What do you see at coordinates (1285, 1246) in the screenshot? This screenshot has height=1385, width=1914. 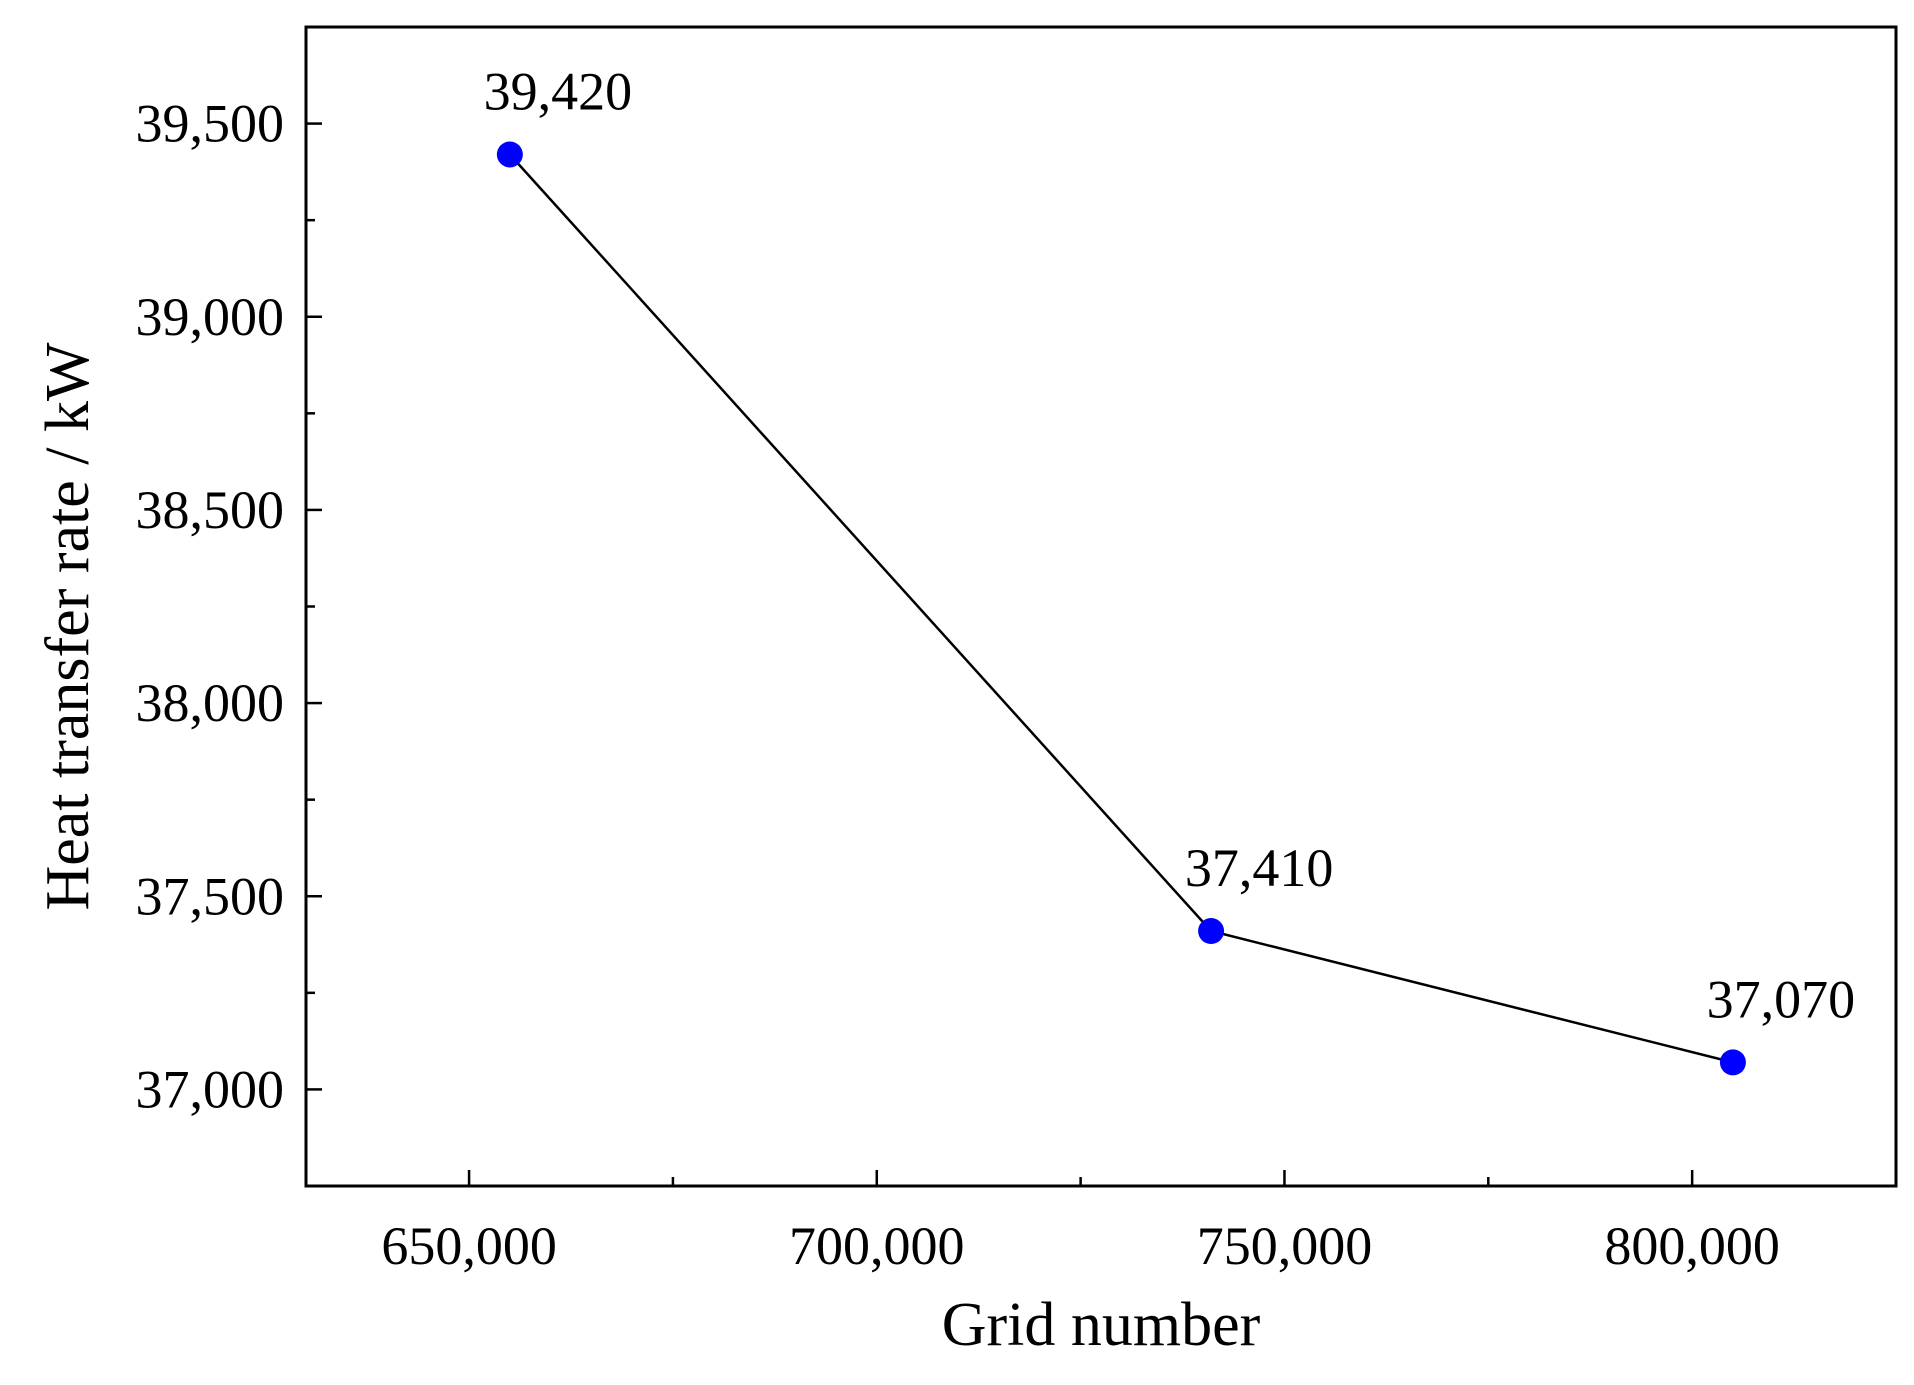 I see `x-tick-label: 750,000` at bounding box center [1285, 1246].